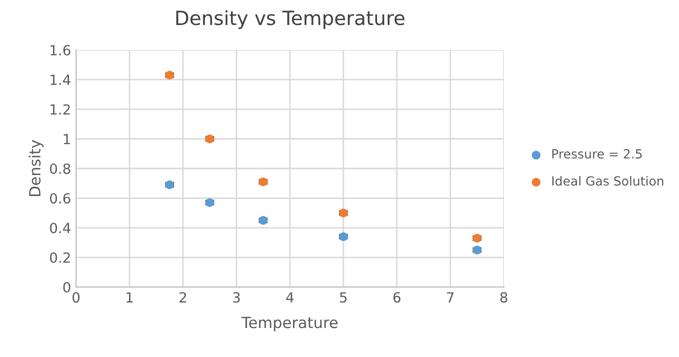 The height and width of the screenshot is (357, 679). What do you see at coordinates (343, 297) in the screenshot?
I see `x-tick-label: 5` at bounding box center [343, 297].